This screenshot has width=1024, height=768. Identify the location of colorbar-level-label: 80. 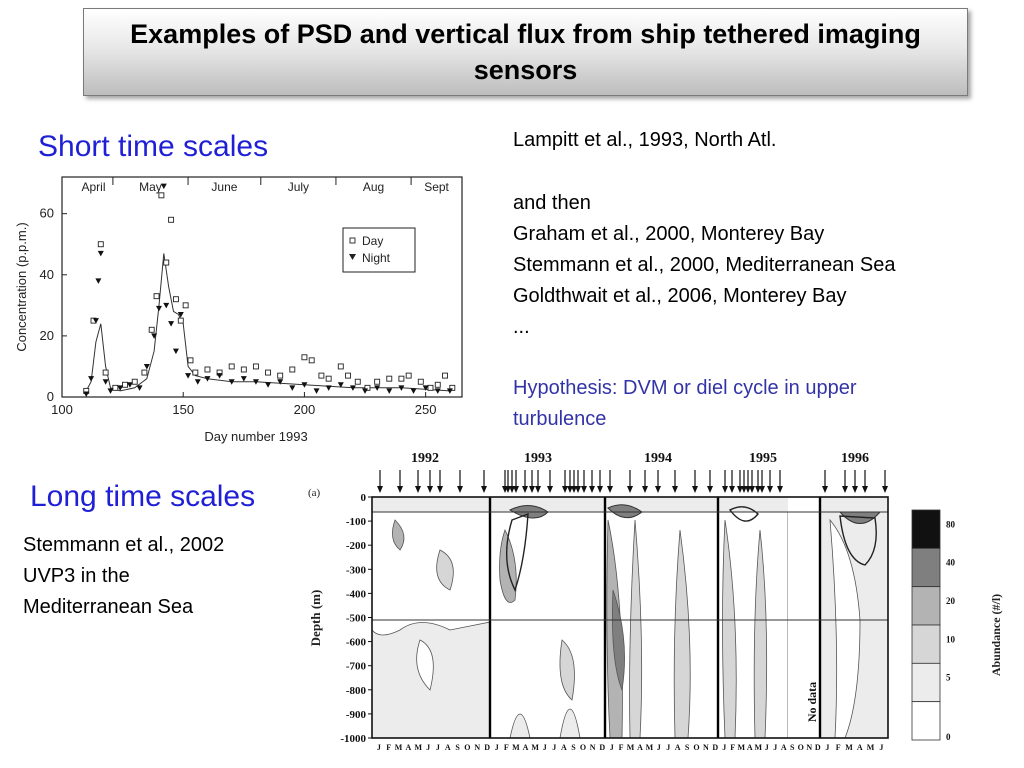
(951, 524).